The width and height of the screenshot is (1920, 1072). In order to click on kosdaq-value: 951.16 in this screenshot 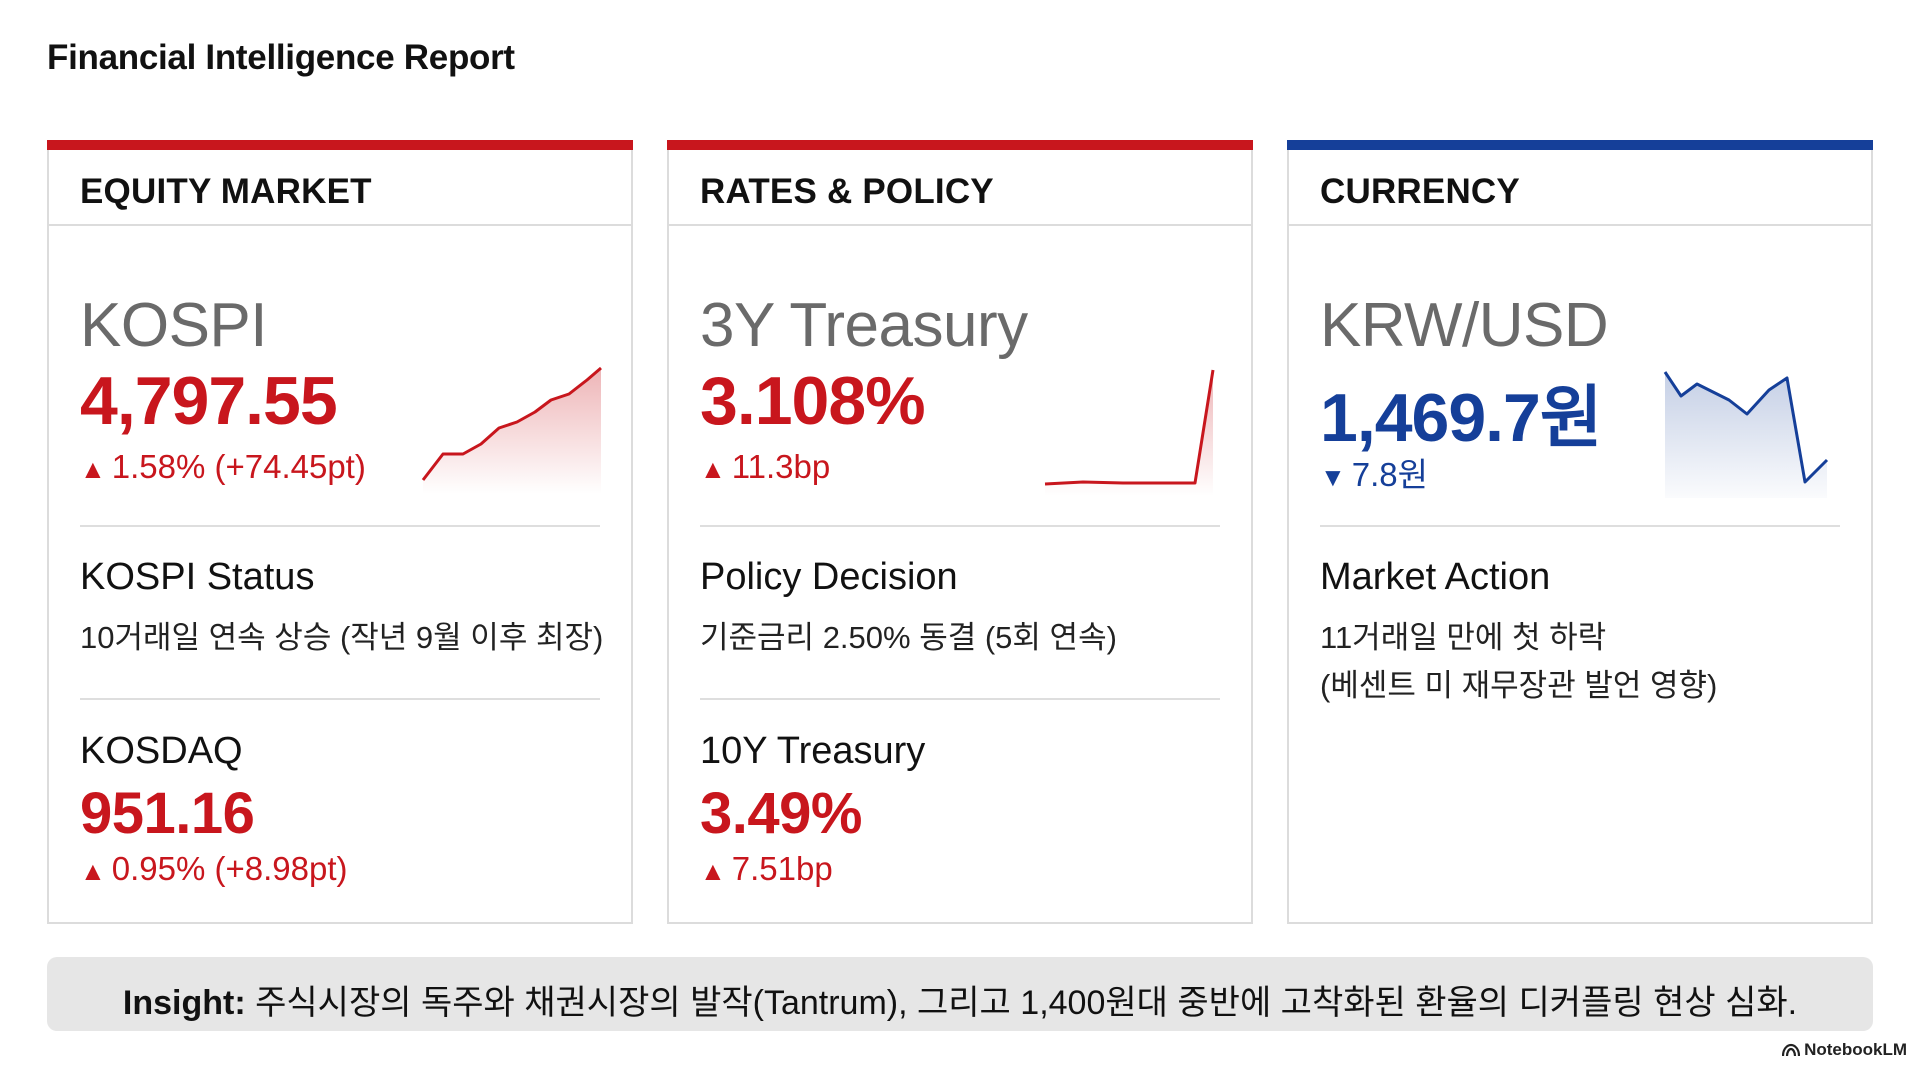, I will do `click(167, 813)`.